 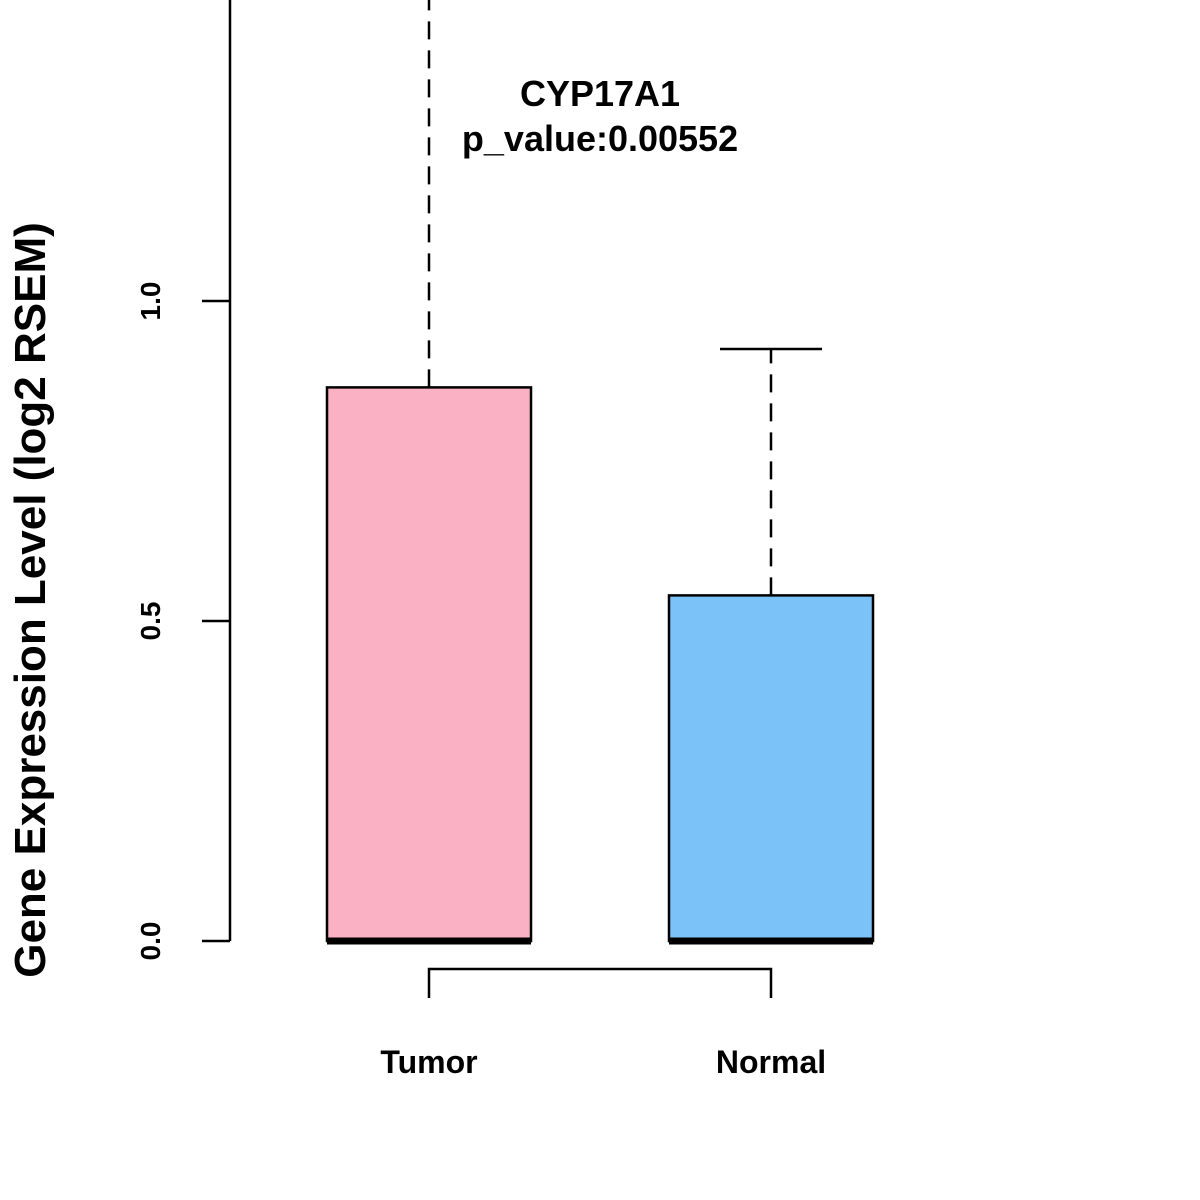 What do you see at coordinates (603, 1062) in the screenshot?
I see `x-category-labels: Tumor Normal` at bounding box center [603, 1062].